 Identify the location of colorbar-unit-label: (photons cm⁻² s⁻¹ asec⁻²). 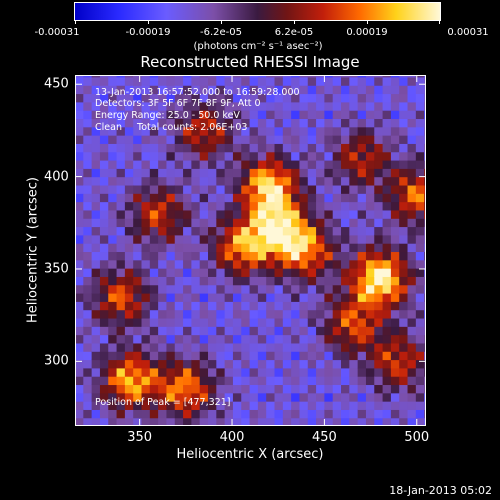
(258, 46).